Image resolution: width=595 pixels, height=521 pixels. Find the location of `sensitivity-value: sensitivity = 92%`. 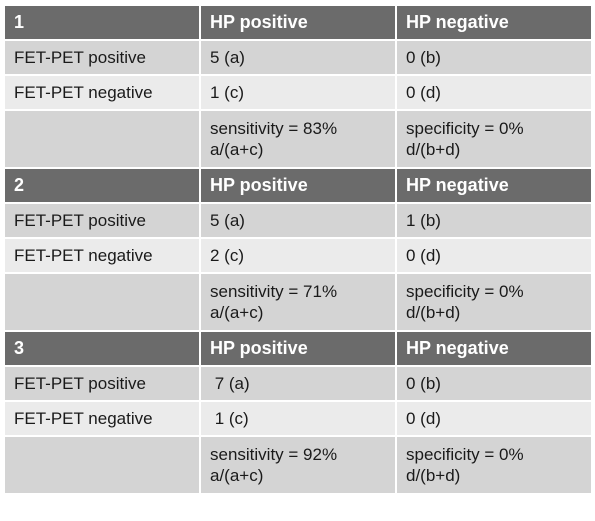

sensitivity-value: sensitivity = 92% is located at coordinates (274, 454).